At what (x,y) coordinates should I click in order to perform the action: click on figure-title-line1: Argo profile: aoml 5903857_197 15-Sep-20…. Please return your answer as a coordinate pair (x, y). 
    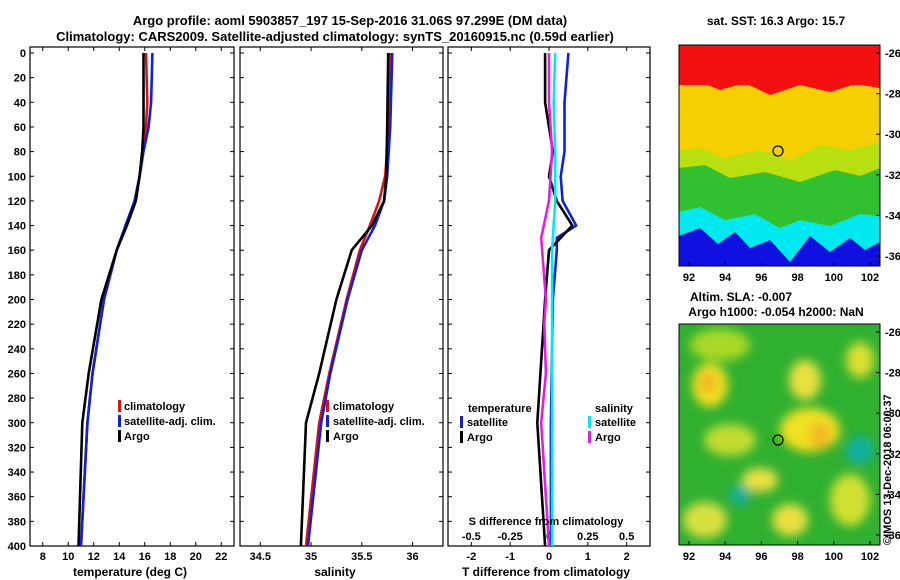
    Looking at the image, I should click on (350, 20).